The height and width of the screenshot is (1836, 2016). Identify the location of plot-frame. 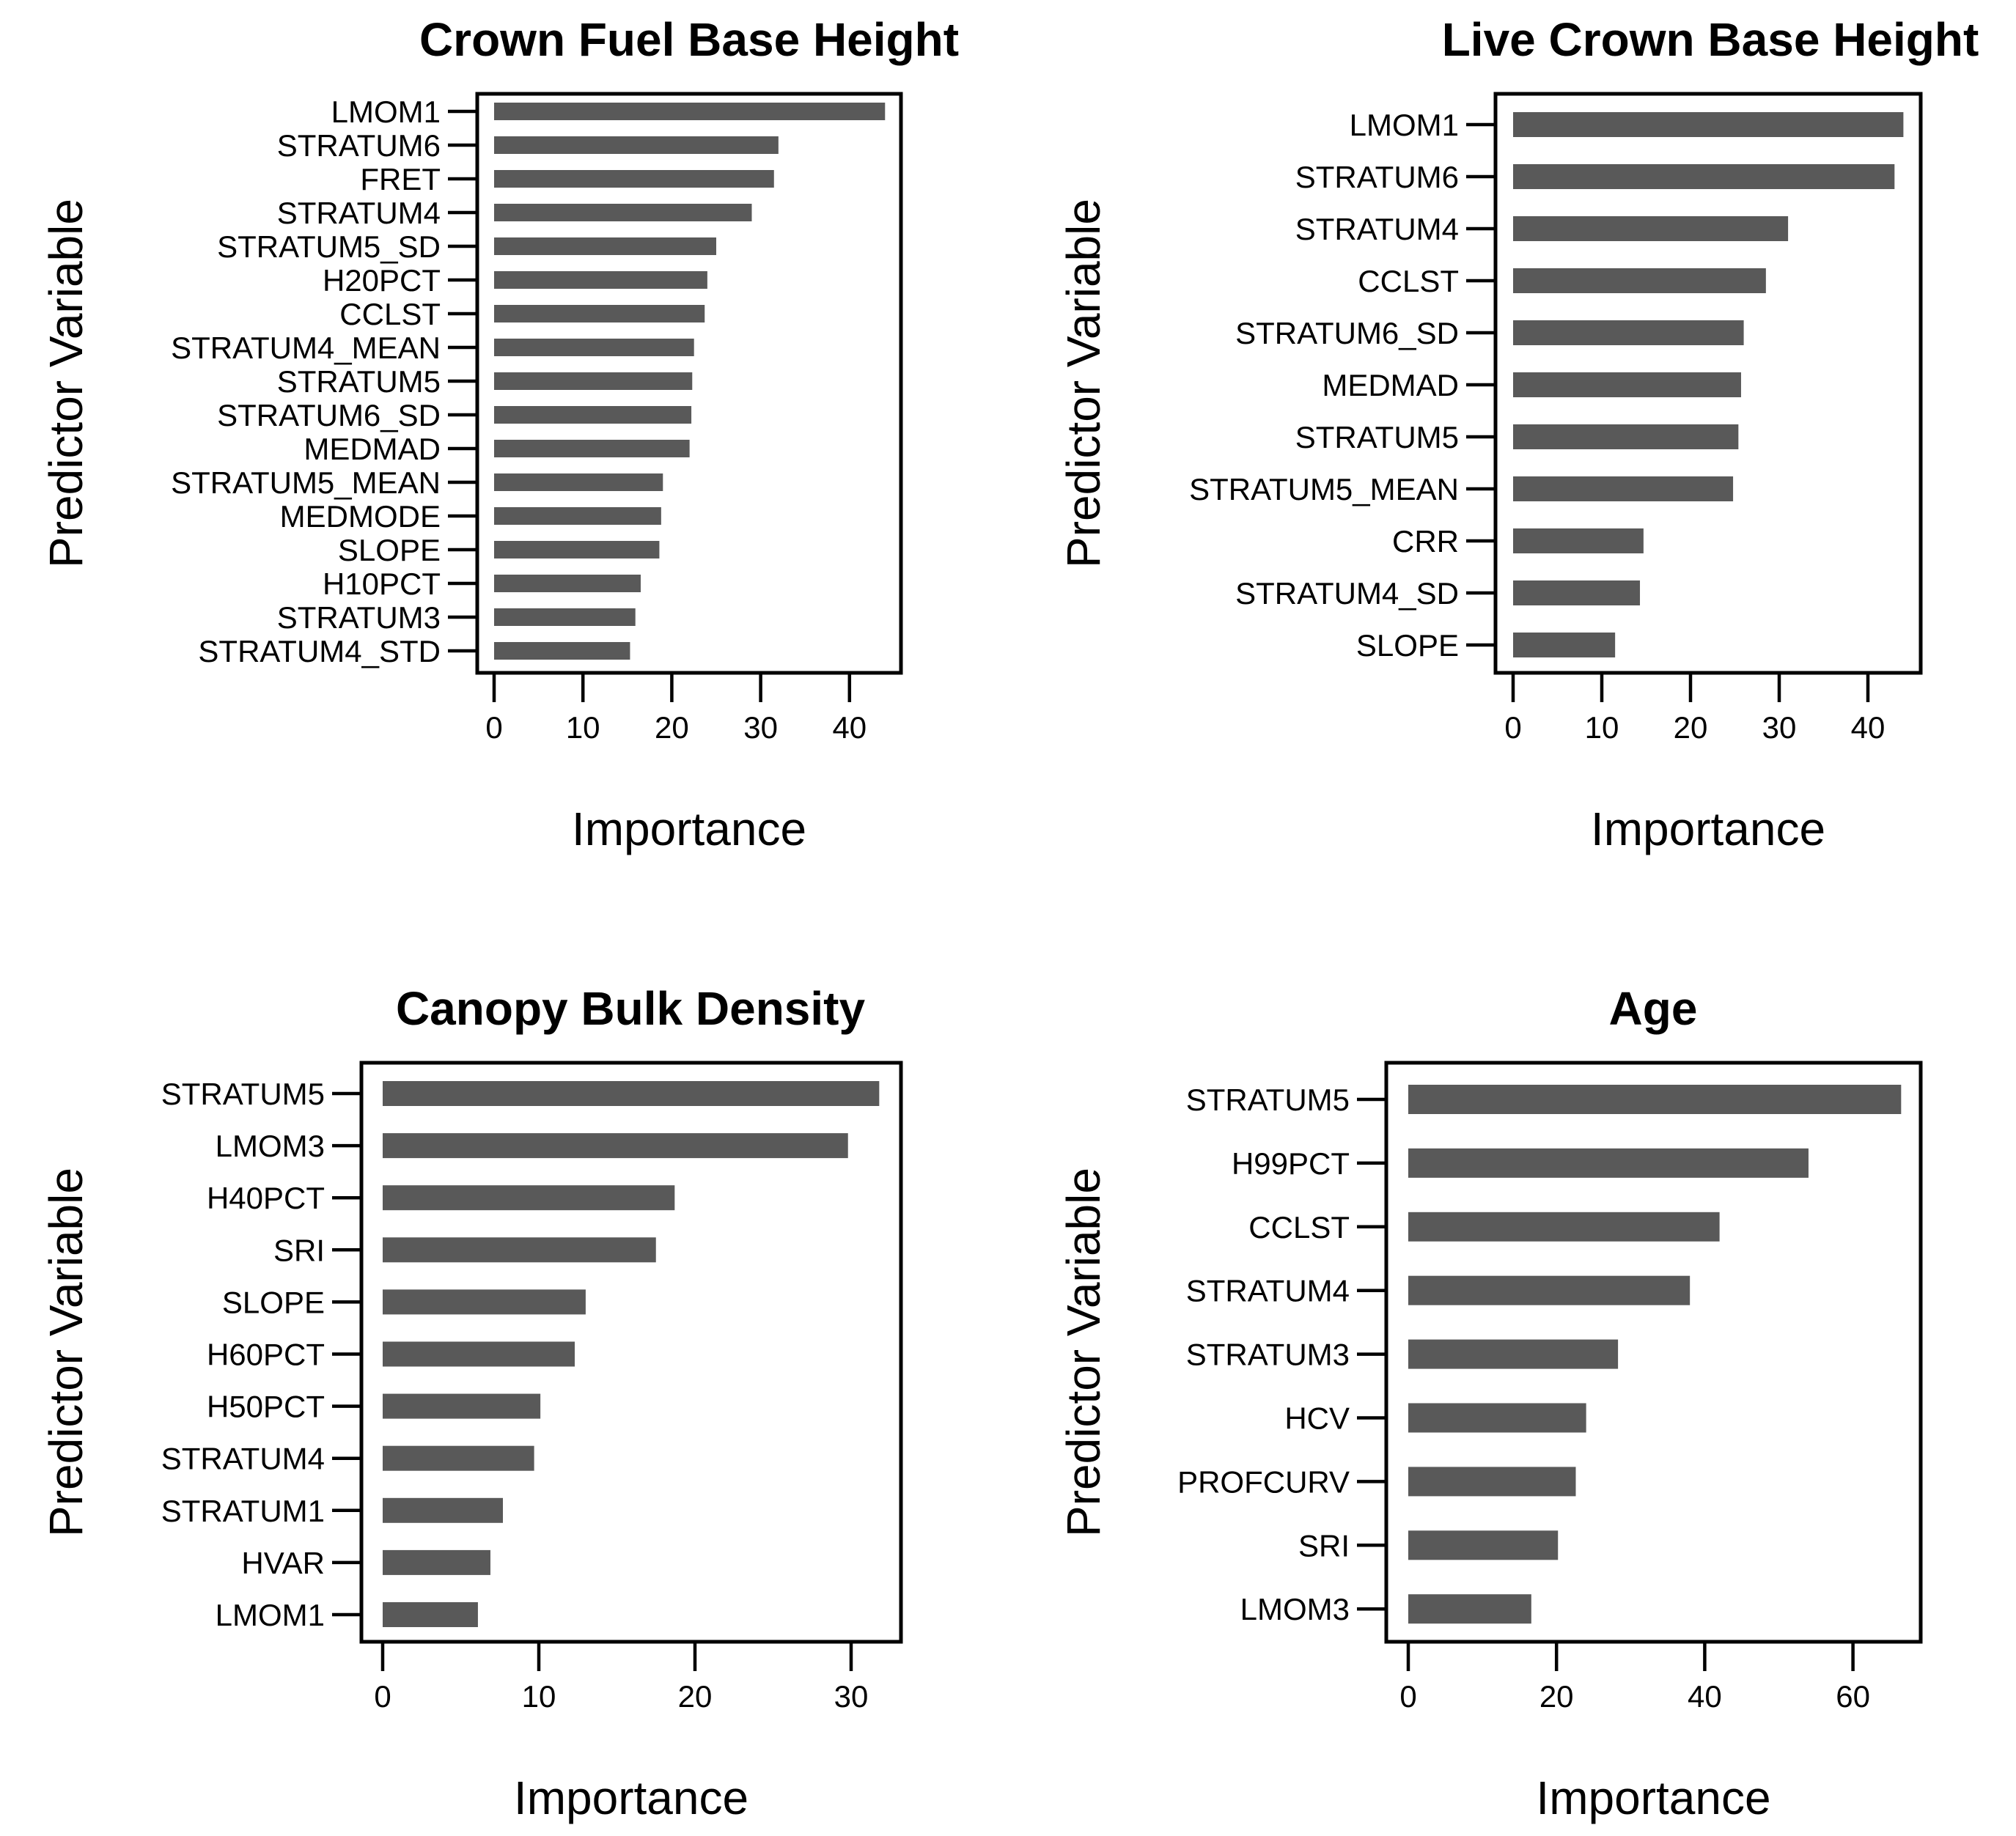
(1654, 1352).